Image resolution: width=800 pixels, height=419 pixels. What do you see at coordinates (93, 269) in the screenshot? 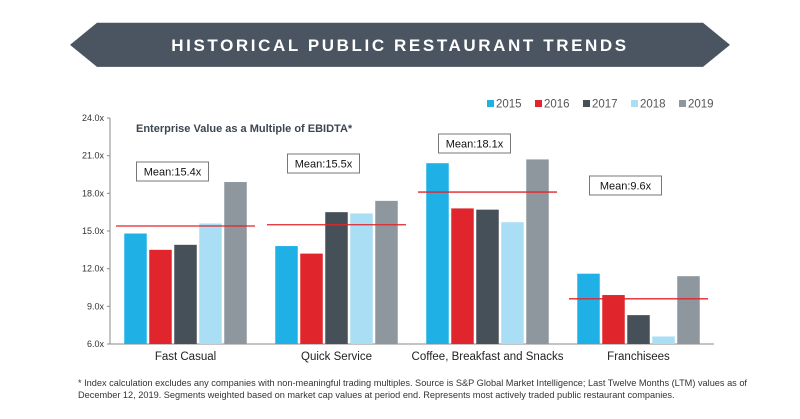
I see `y-tick-label: 12.0x` at bounding box center [93, 269].